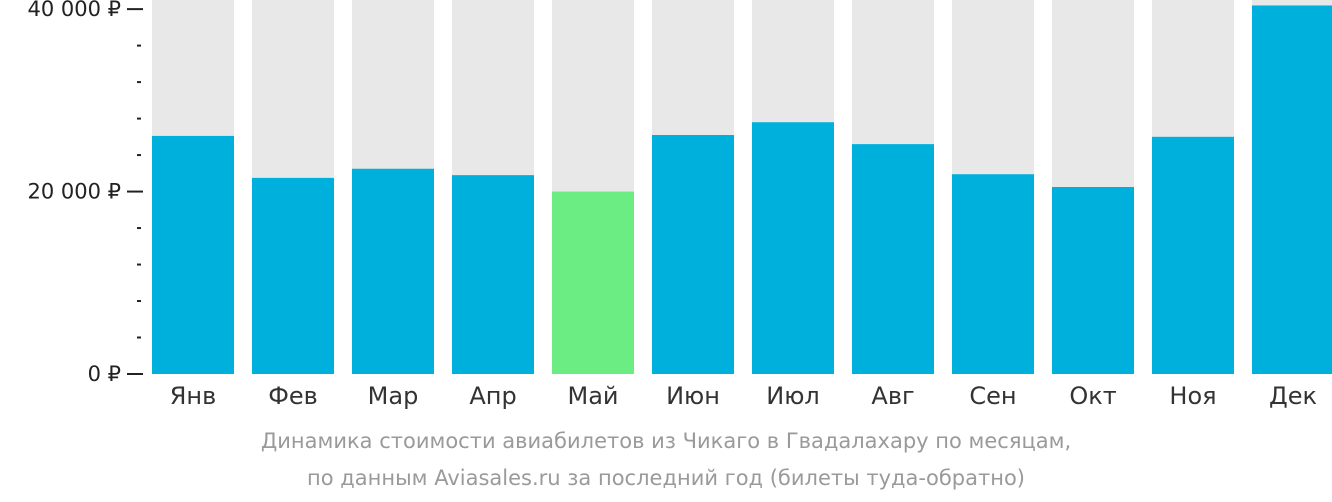  What do you see at coordinates (74, 10) in the screenshot?
I see `y-tick-label: 40 000 ₽` at bounding box center [74, 10].